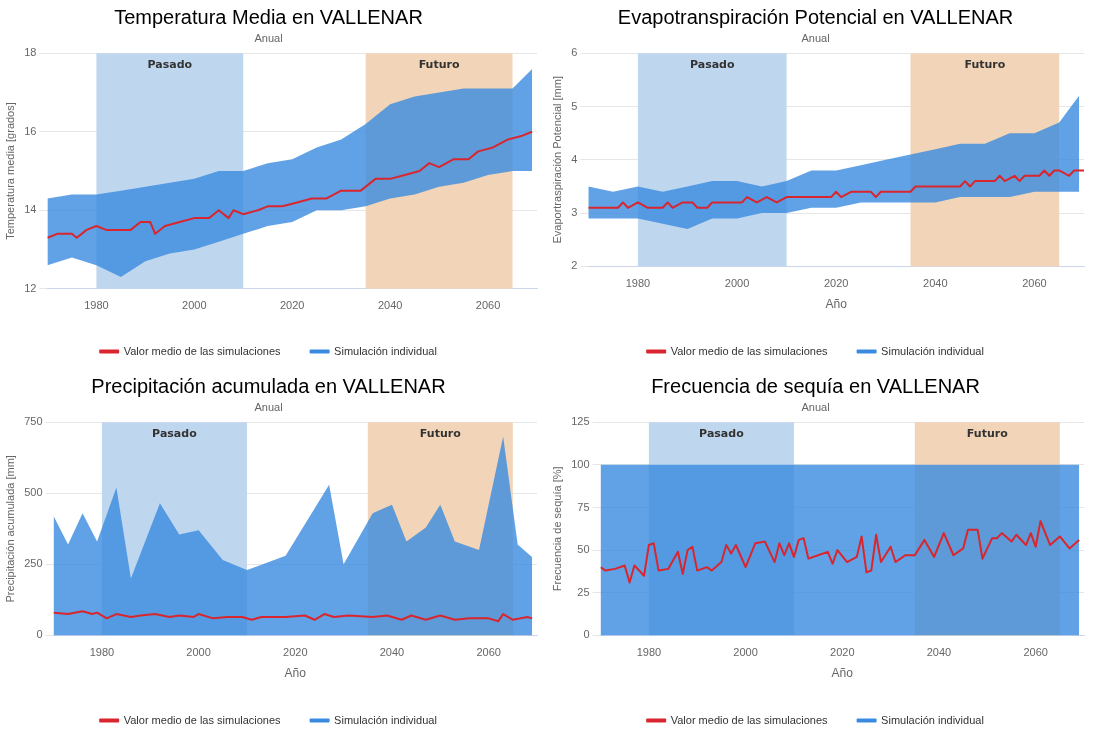 This screenshot has height=739, width=1095. Describe the element at coordinates (580, 421) in the screenshot. I see `y-tick-label: 125` at that location.